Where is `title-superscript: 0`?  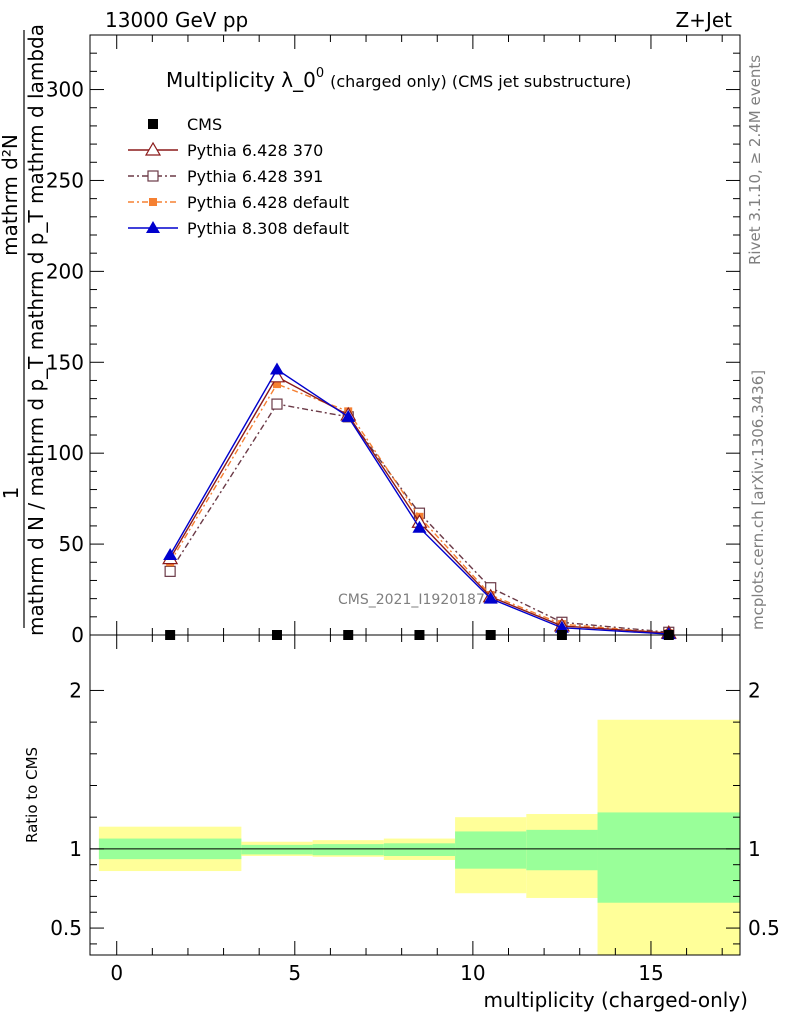
title-superscript: 0 is located at coordinates (320, 73).